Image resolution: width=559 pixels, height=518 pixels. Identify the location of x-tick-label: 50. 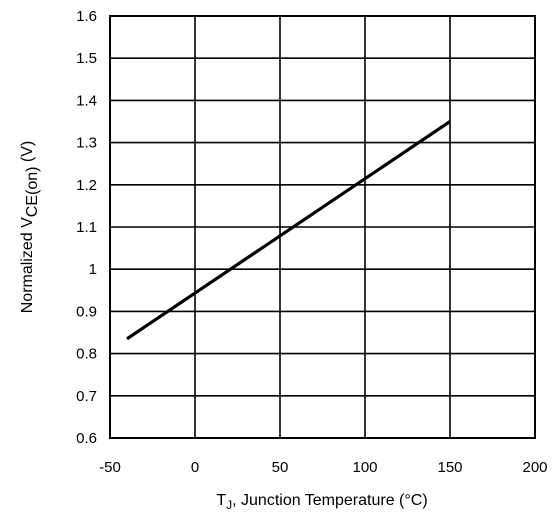
(280, 467).